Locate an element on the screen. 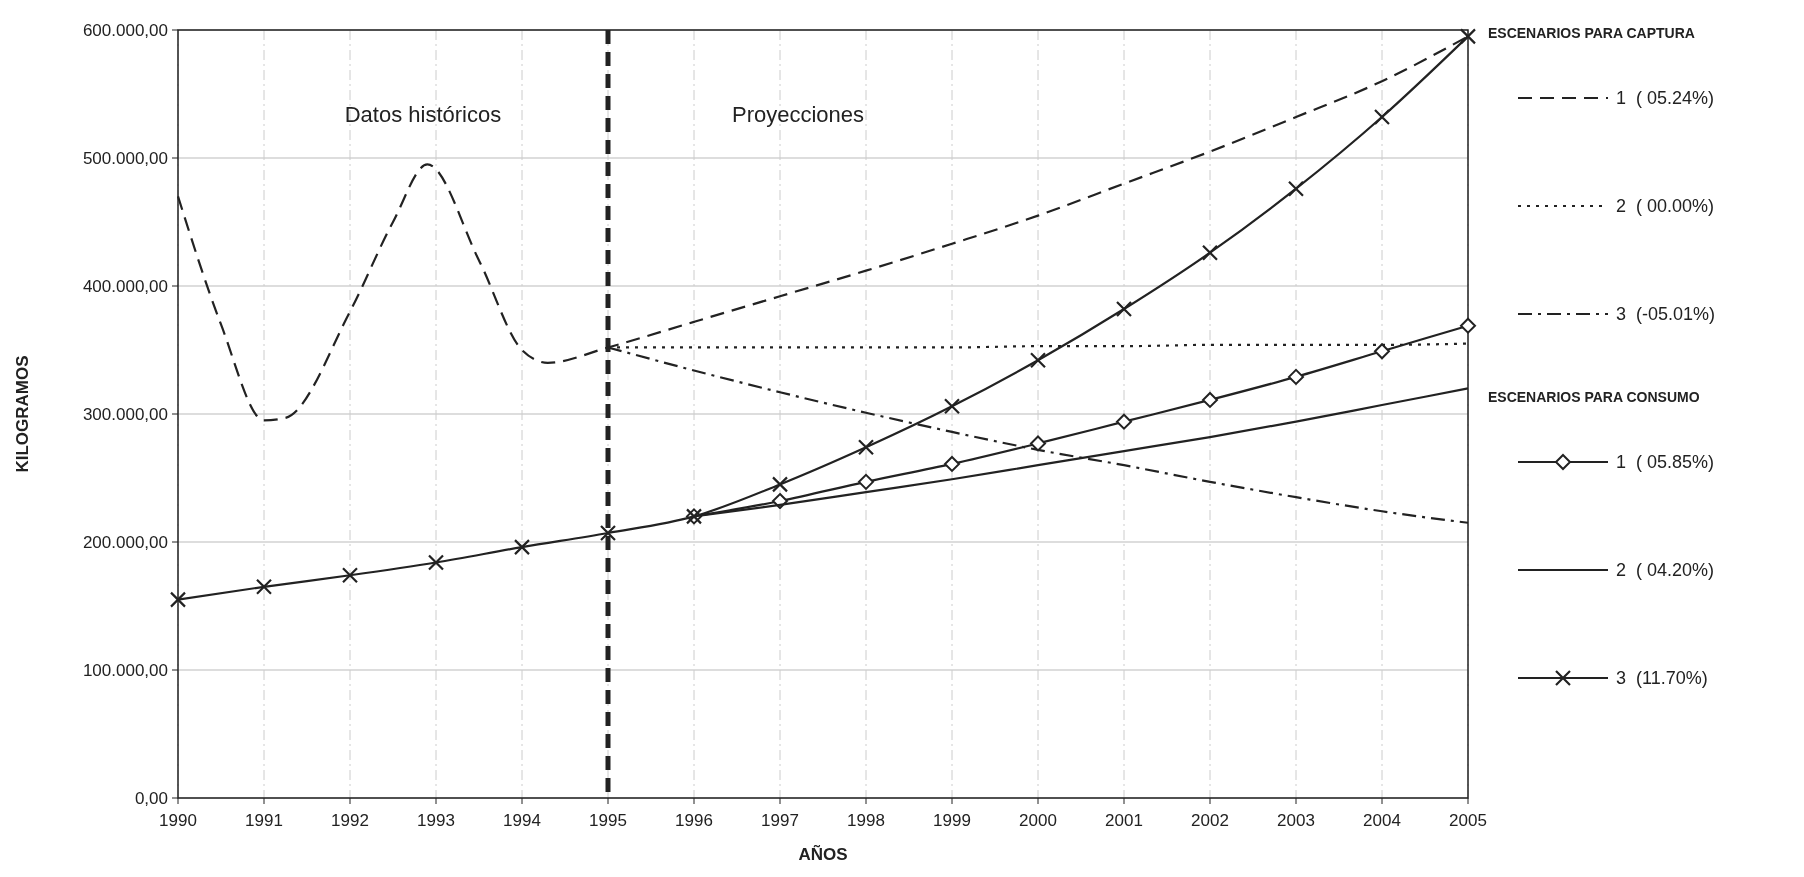 This screenshot has height=877, width=1804. x-tick-label: 1998 is located at coordinates (866, 820).